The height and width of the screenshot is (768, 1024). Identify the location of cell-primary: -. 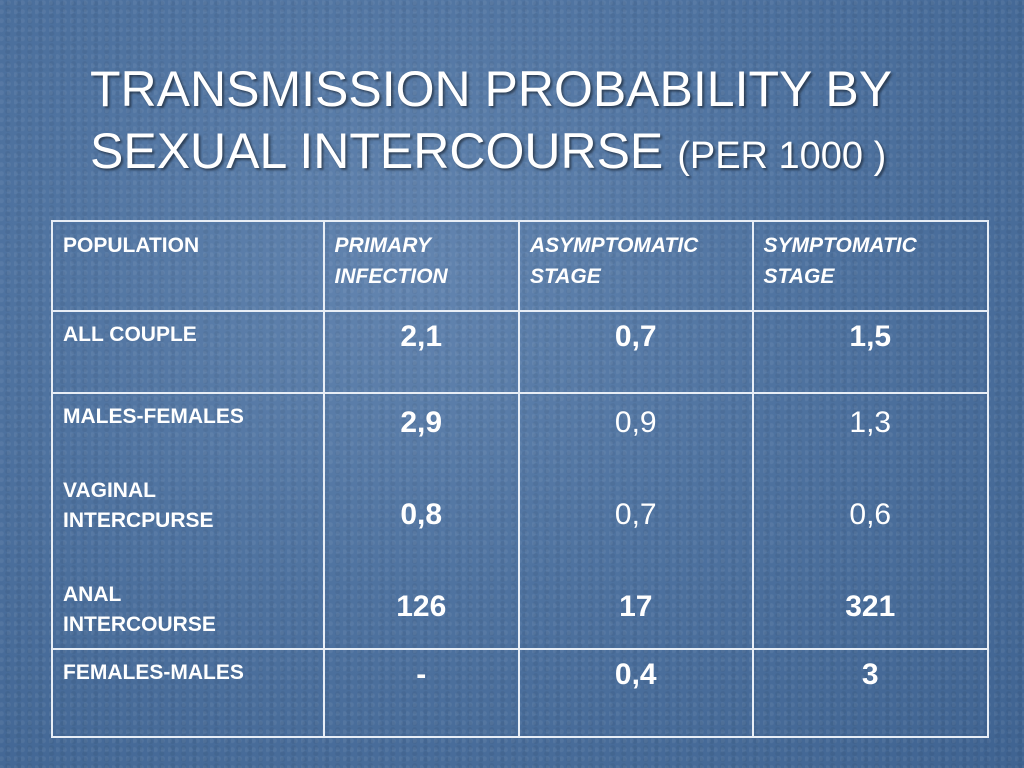
(421, 693).